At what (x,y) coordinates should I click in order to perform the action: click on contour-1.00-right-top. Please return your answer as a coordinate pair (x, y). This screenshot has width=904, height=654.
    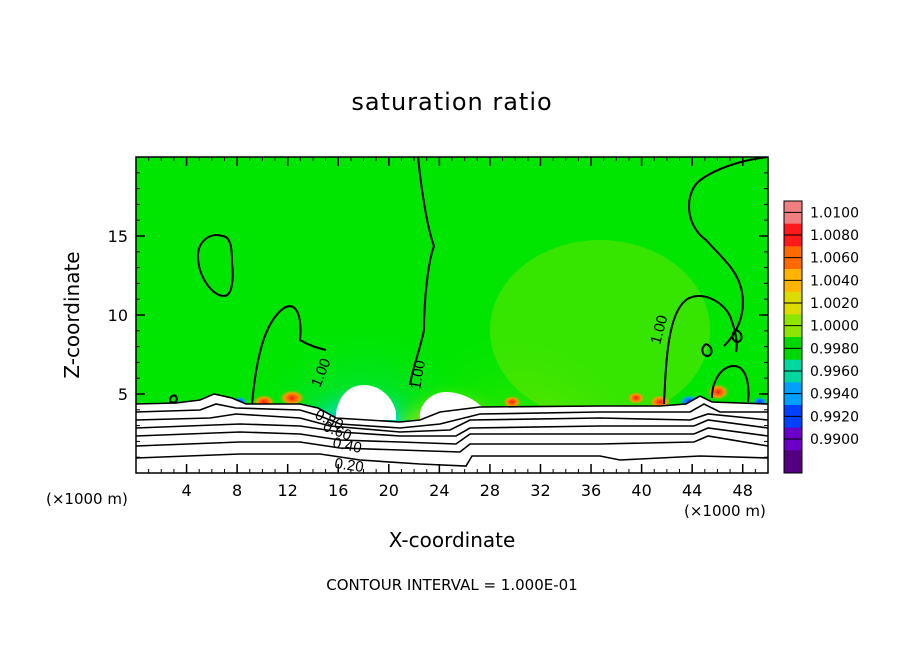
    Looking at the image, I should click on (727, 252).